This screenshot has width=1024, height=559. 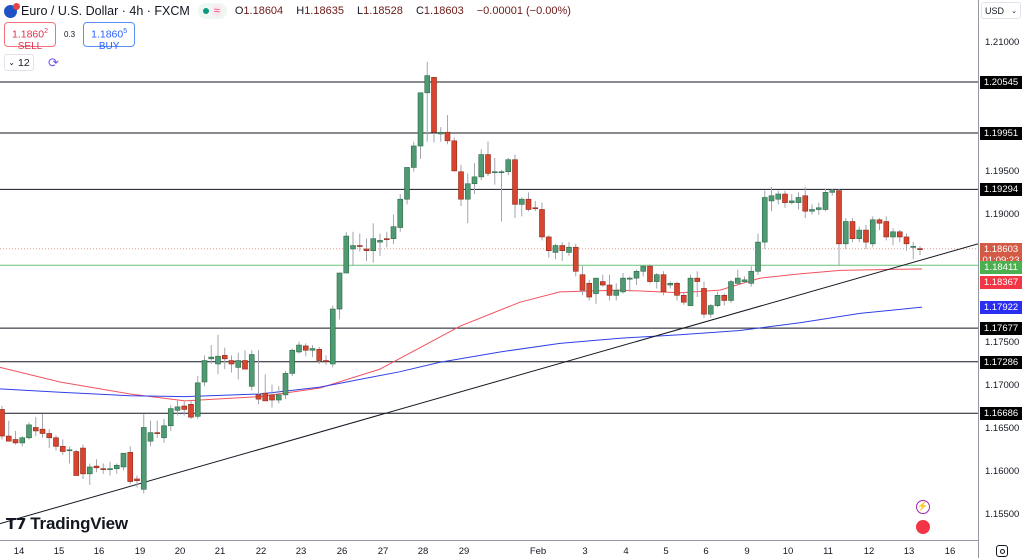 I want to click on chart-settings-icon, so click(x=1002, y=551).